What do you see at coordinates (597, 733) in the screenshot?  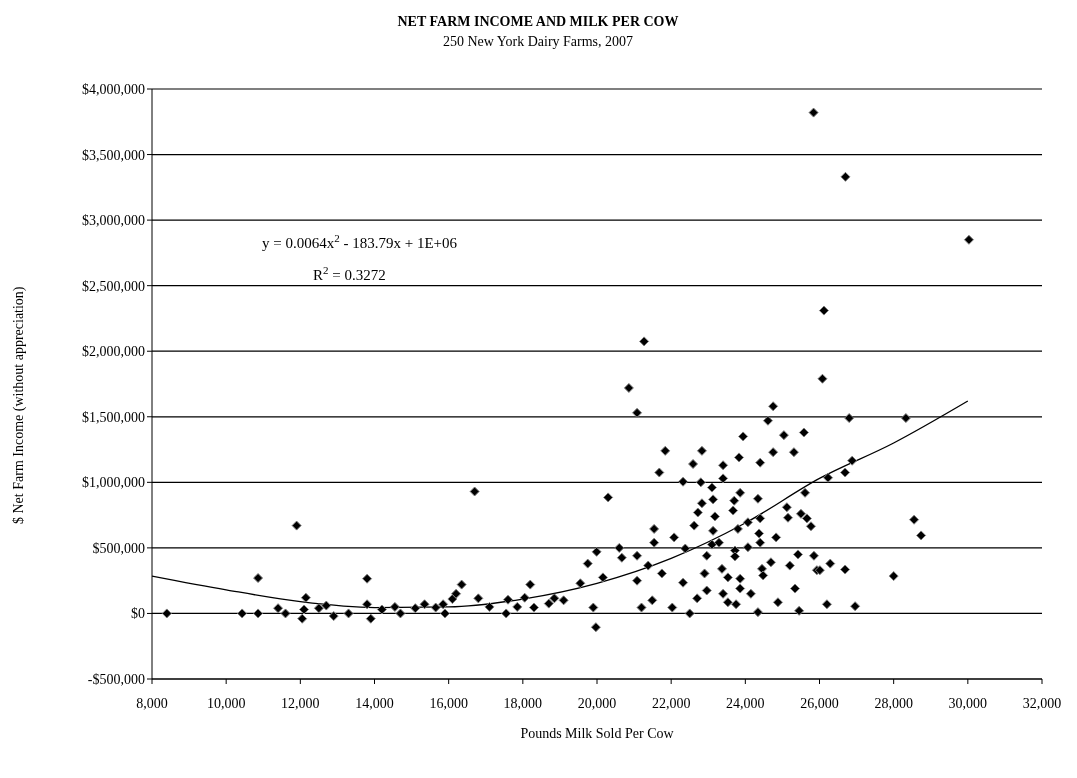 I see `x-axis-title: Pounds Milk Sold Per Cow` at bounding box center [597, 733].